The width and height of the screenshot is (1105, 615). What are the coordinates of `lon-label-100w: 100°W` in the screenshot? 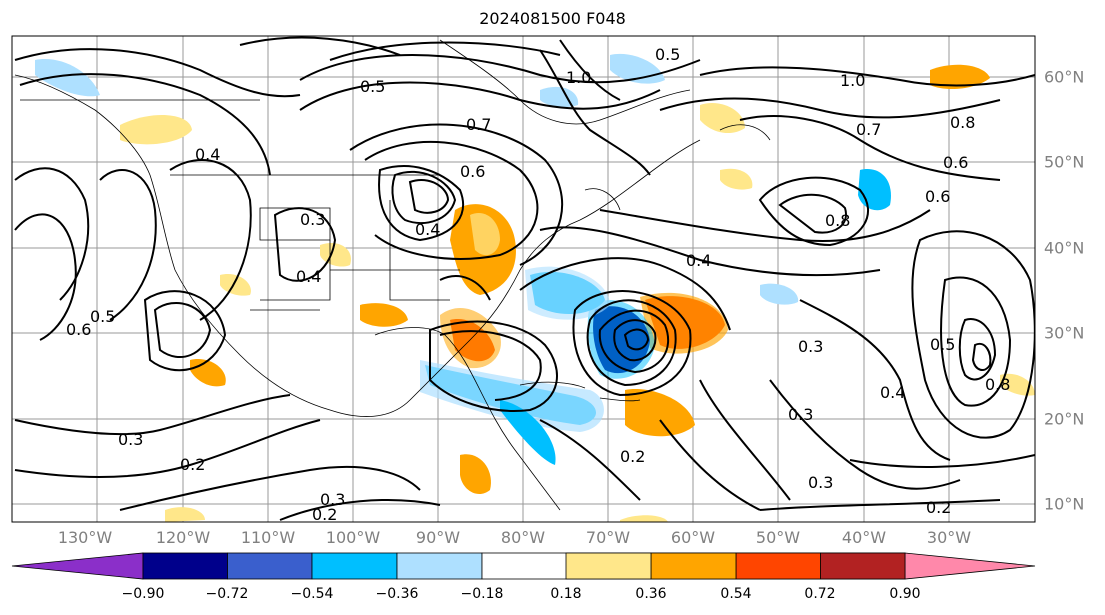 It's located at (353, 537).